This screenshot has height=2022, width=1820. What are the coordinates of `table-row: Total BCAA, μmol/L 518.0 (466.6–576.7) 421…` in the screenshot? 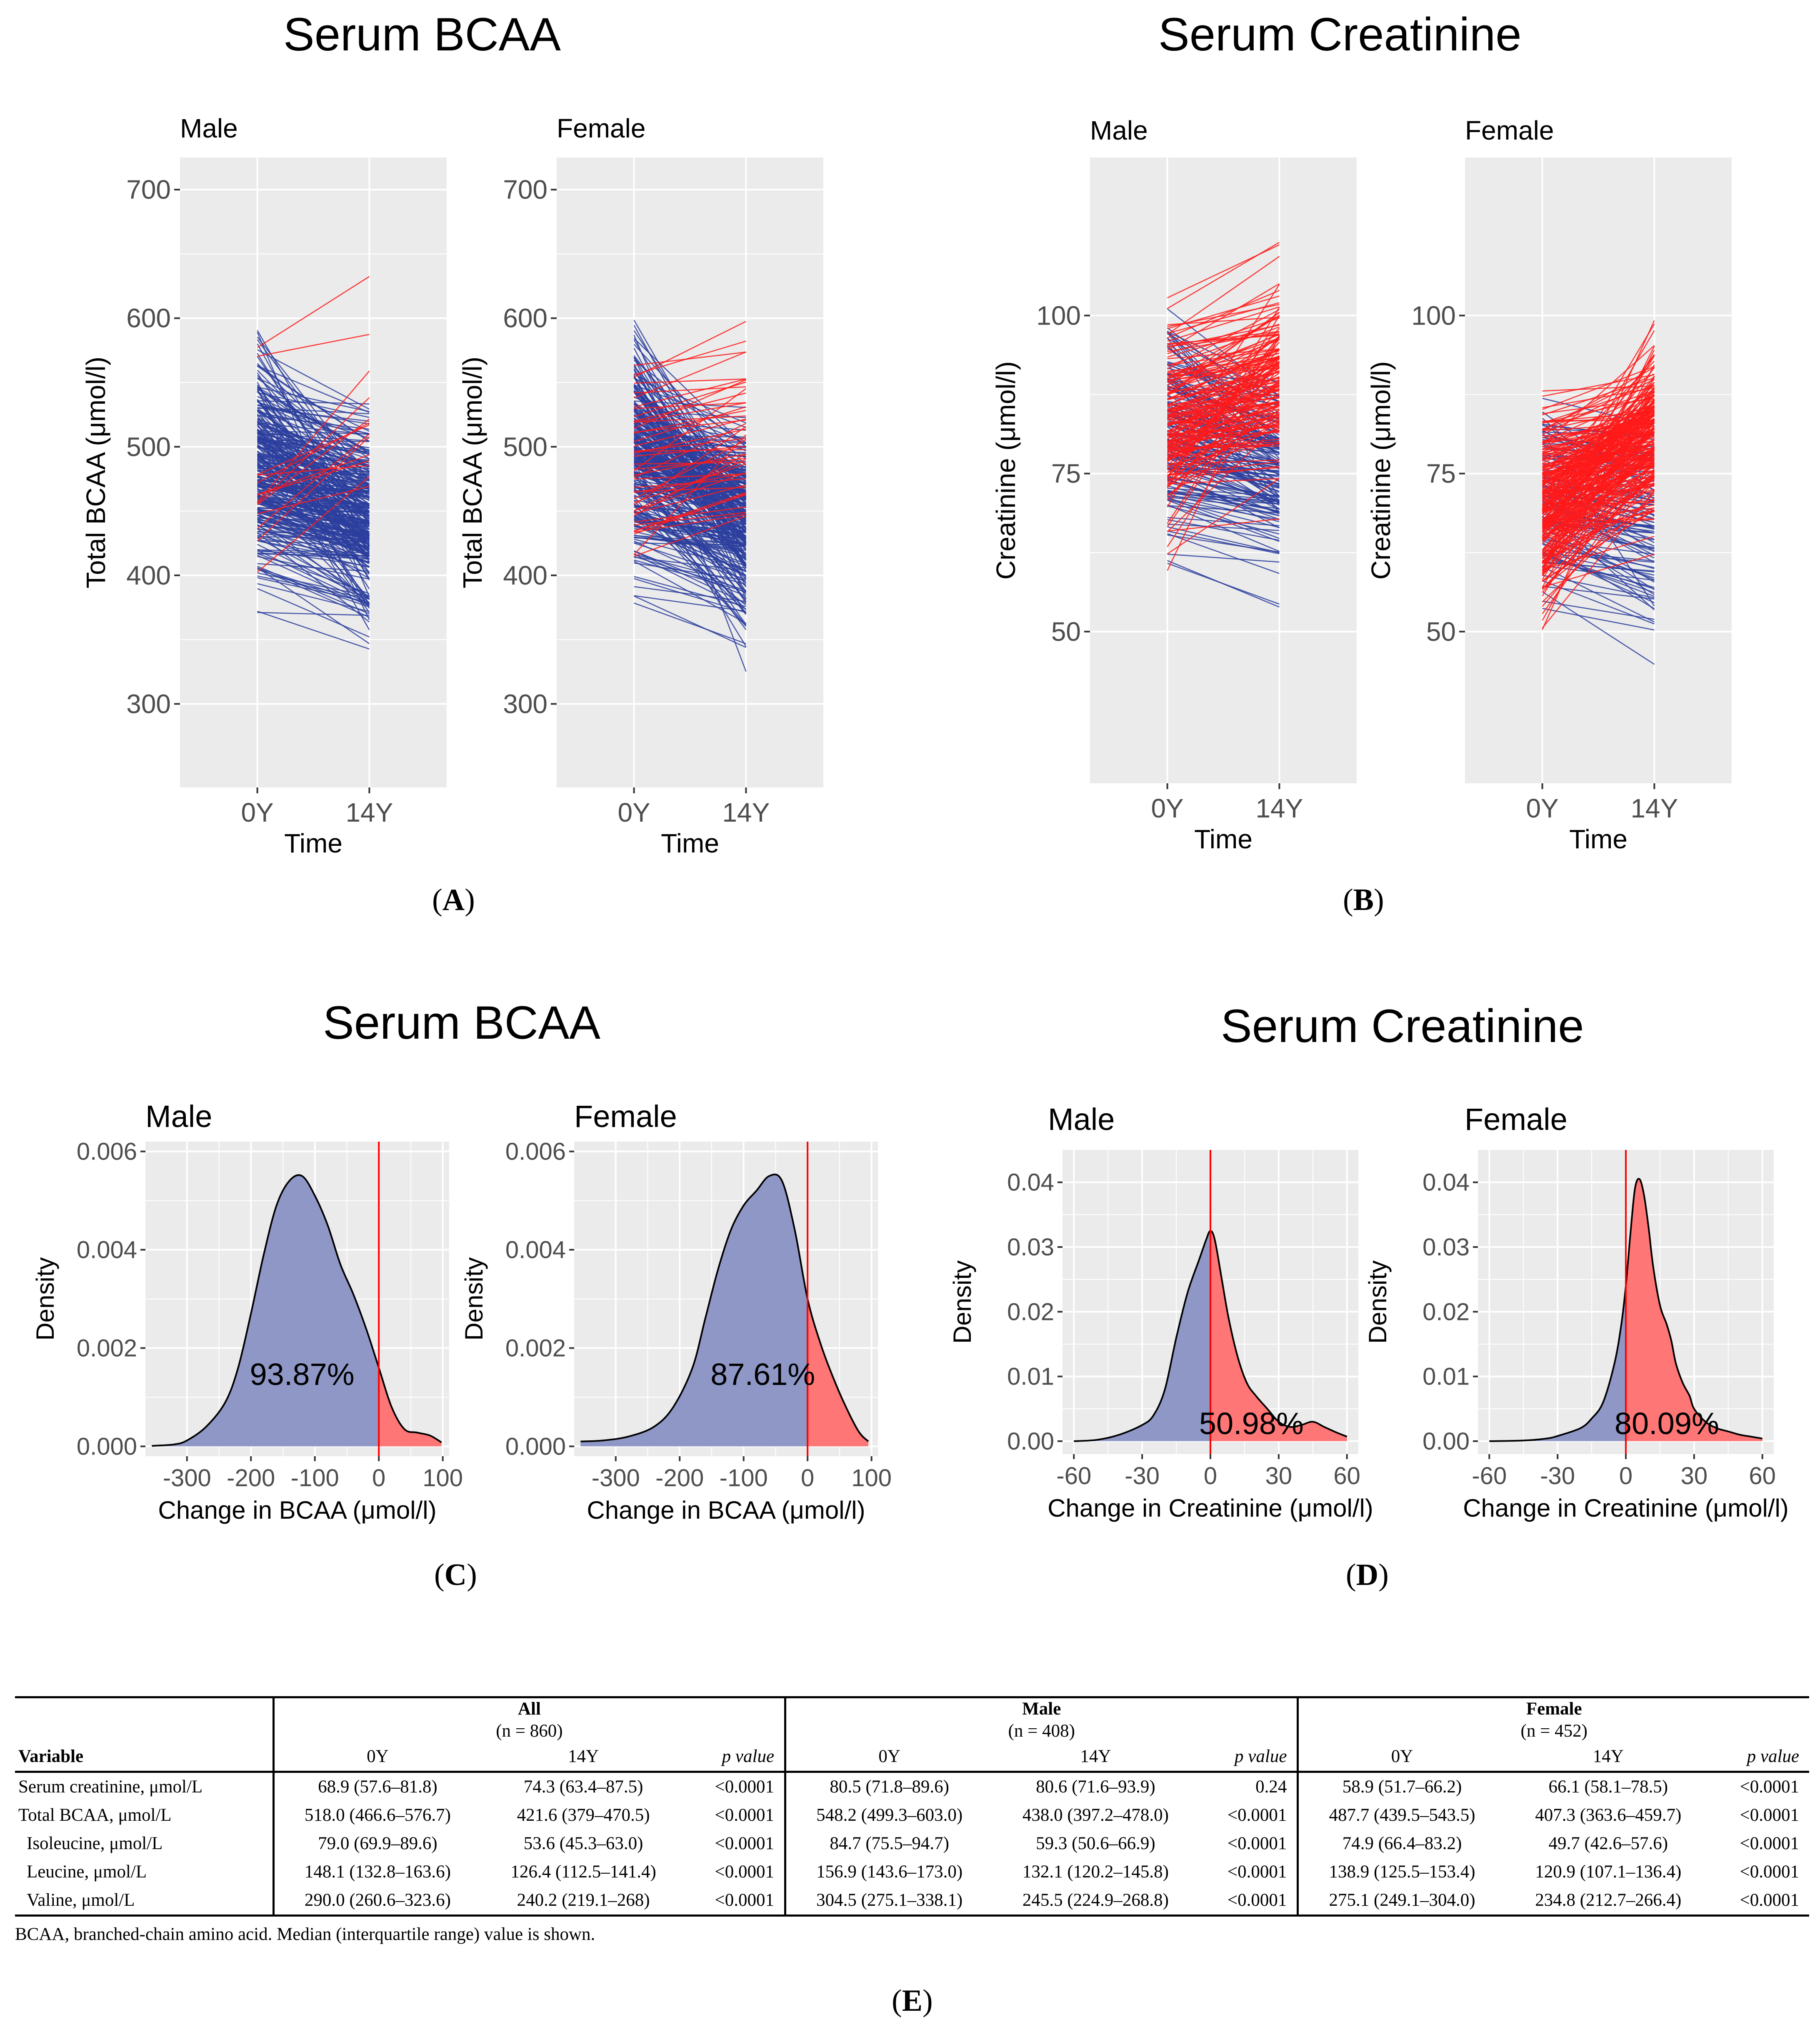 It's located at (912, 1815).